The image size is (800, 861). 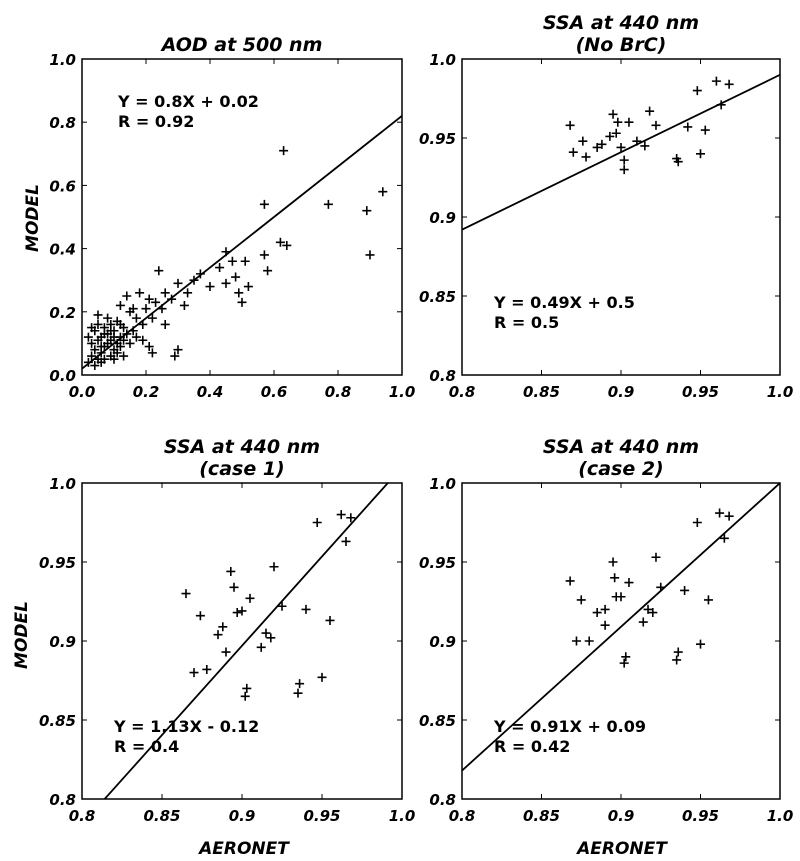 I want to click on plot-frame, so click(x=242, y=641).